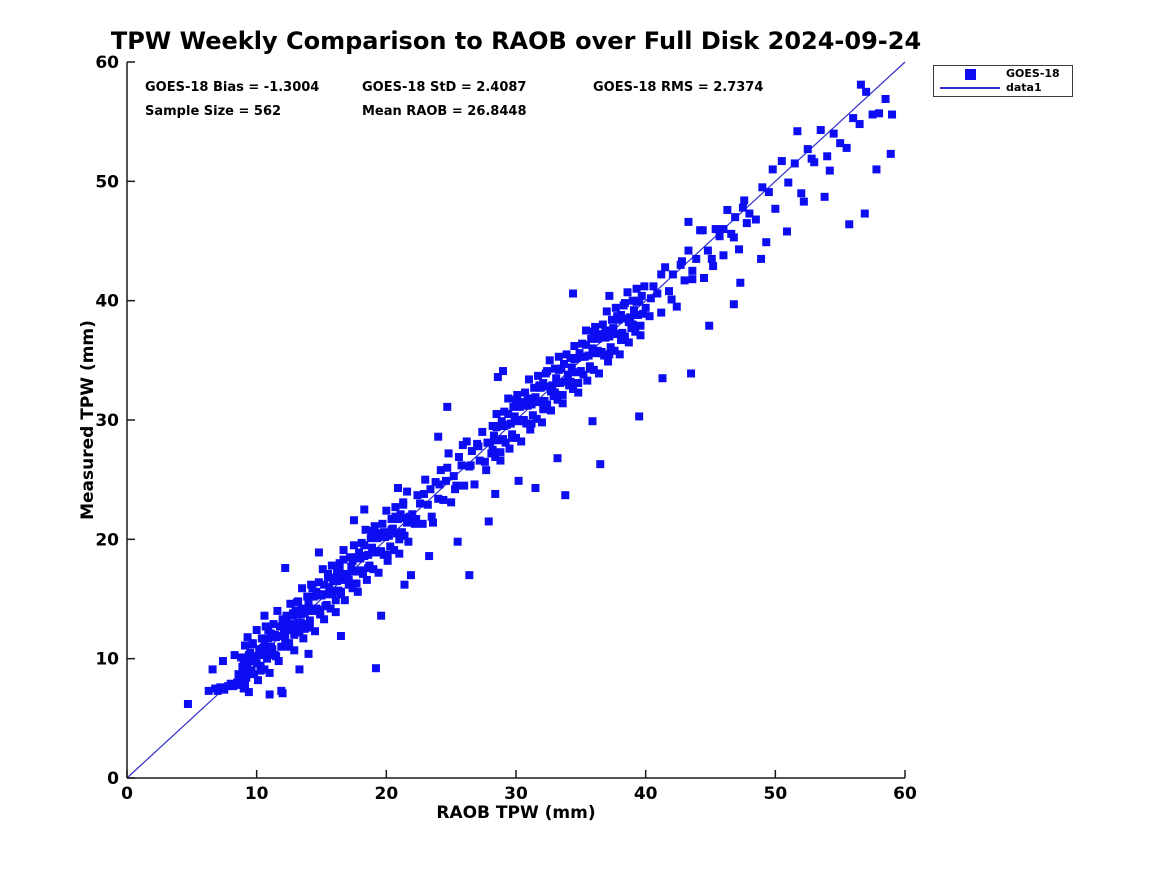 Image resolution: width=1167 pixels, height=875 pixels. What do you see at coordinates (386, 794) in the screenshot?
I see `x-tick-label: 20` at bounding box center [386, 794].